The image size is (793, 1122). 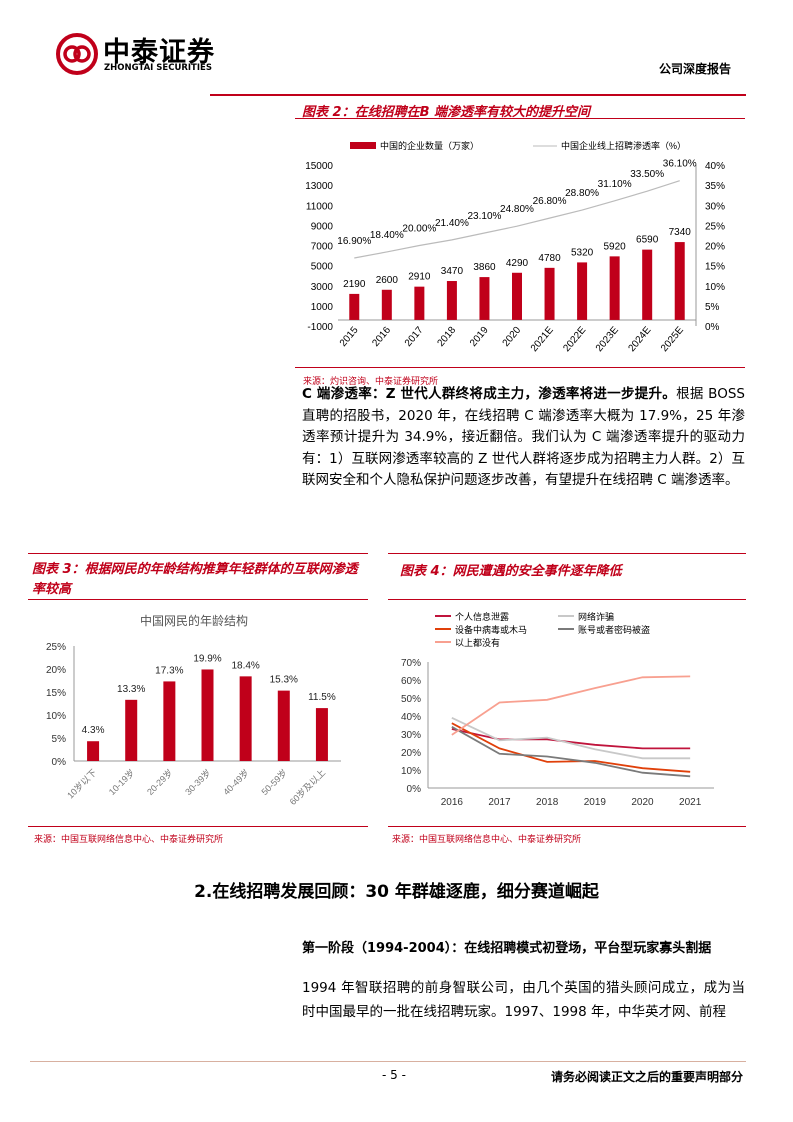 What do you see at coordinates (615, 246) in the screenshot?
I see `bar-label: 5920` at bounding box center [615, 246].